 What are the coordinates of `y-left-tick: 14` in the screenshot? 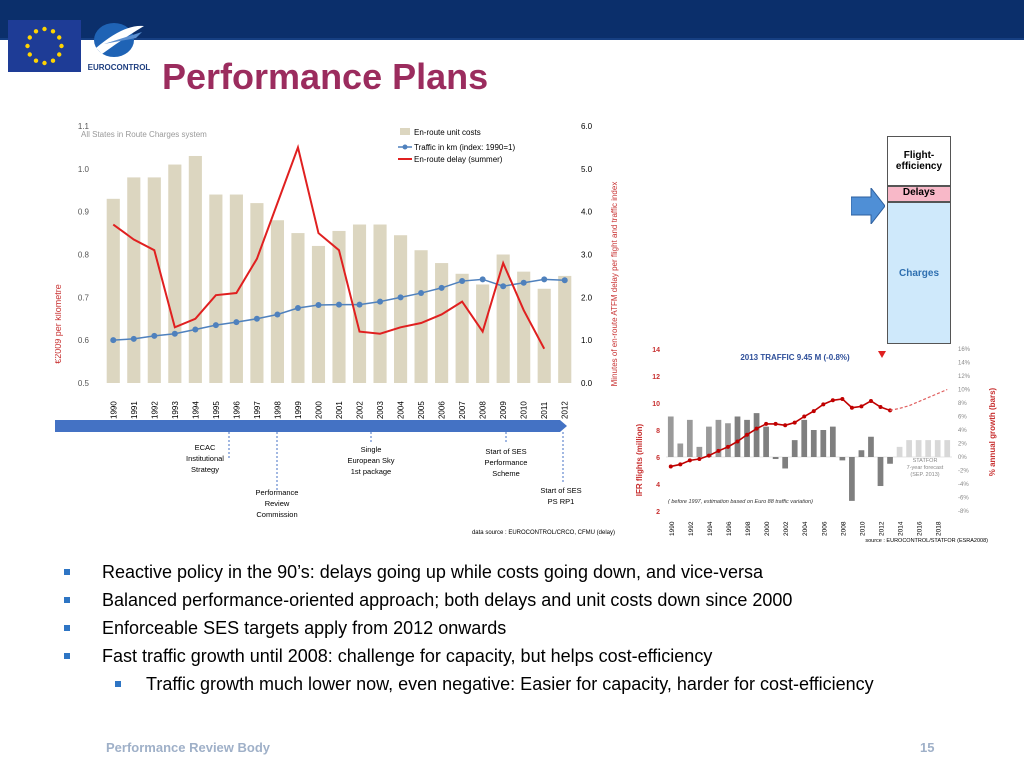 It's located at (656, 350).